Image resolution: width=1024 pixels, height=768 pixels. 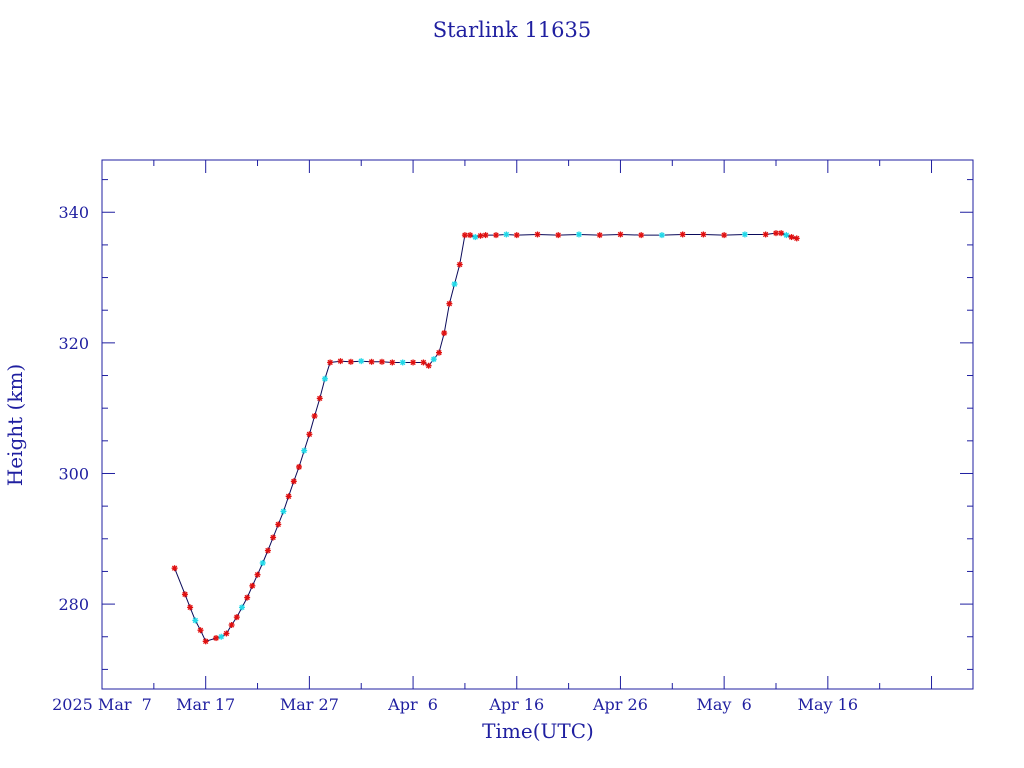 What do you see at coordinates (723, 704) in the screenshot?
I see `x-tick-label: May 6` at bounding box center [723, 704].